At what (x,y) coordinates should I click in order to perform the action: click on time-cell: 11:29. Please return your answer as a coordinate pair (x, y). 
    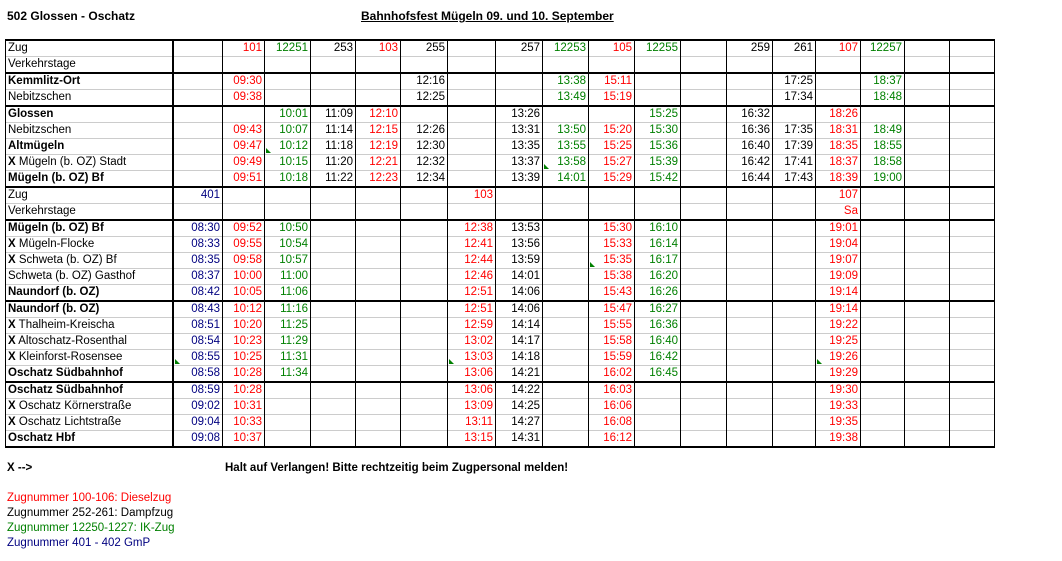
    Looking at the image, I should click on (287, 341).